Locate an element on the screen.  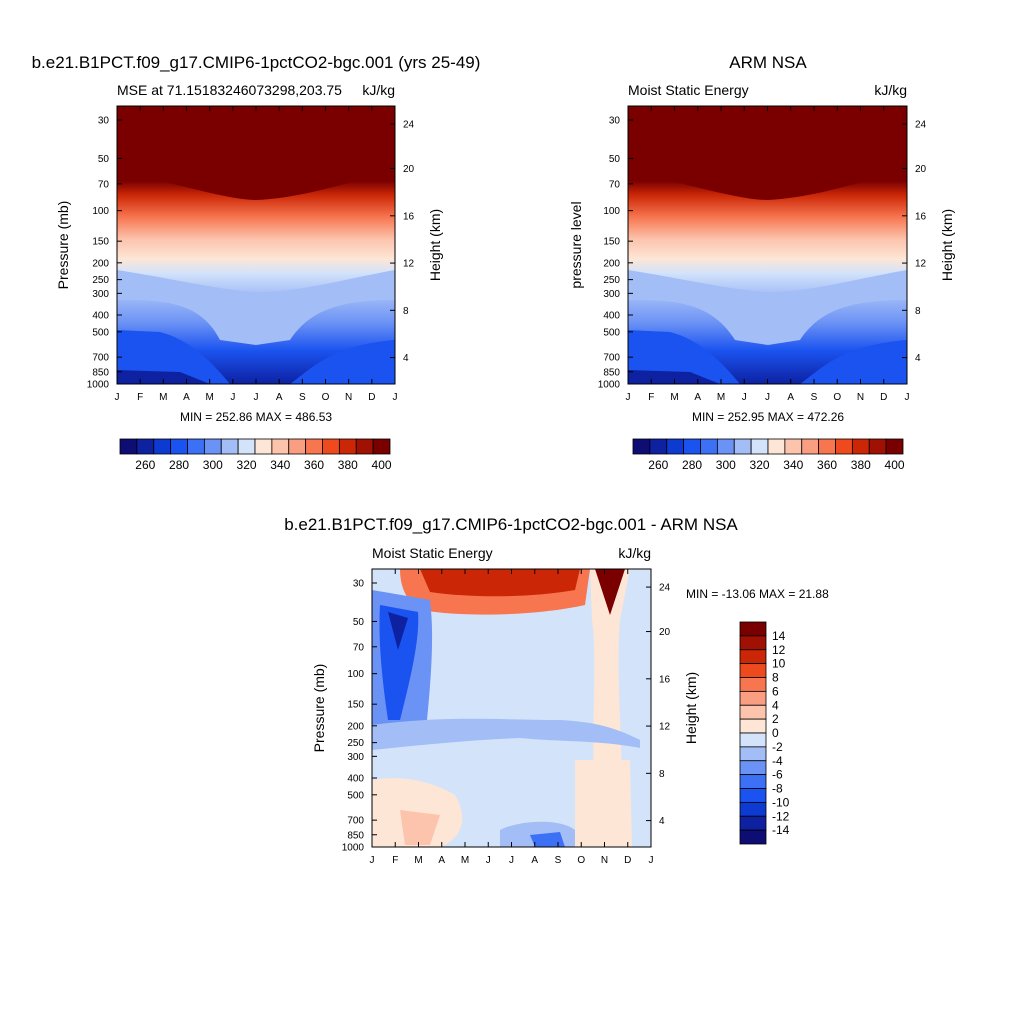
colorbar-tick-label: -4 is located at coordinates (777, 761).